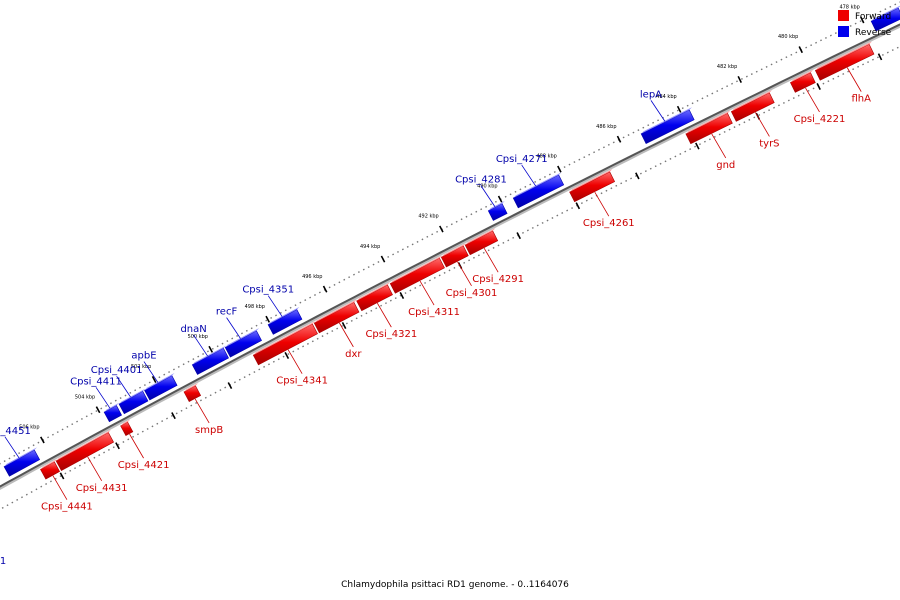 Image resolution: width=900 pixels, height=600 pixels. What do you see at coordinates (141, 367) in the screenshot?
I see `scale-tick-label: 502 kbp` at bounding box center [141, 367].